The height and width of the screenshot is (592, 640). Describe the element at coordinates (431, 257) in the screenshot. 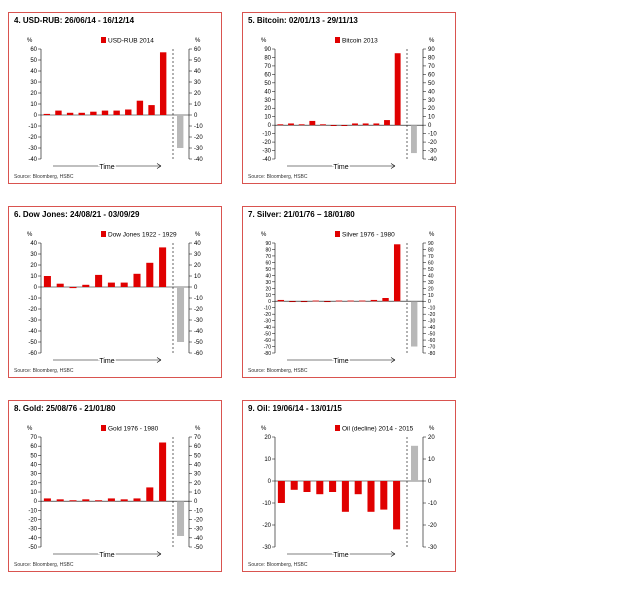

I see `y-tick-label-right: 70` at that location.